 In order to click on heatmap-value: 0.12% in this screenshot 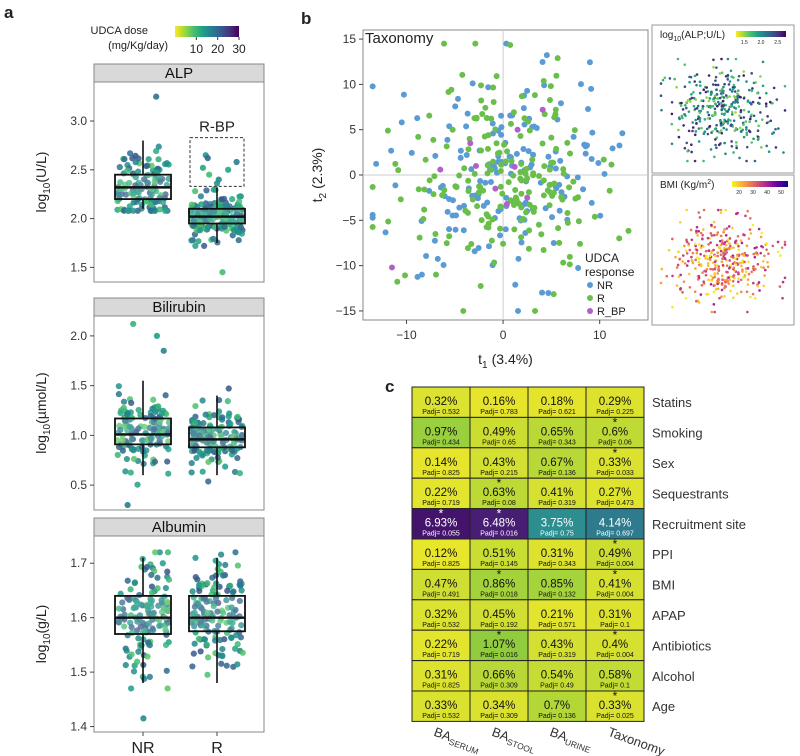, I will do `click(441, 554)`.